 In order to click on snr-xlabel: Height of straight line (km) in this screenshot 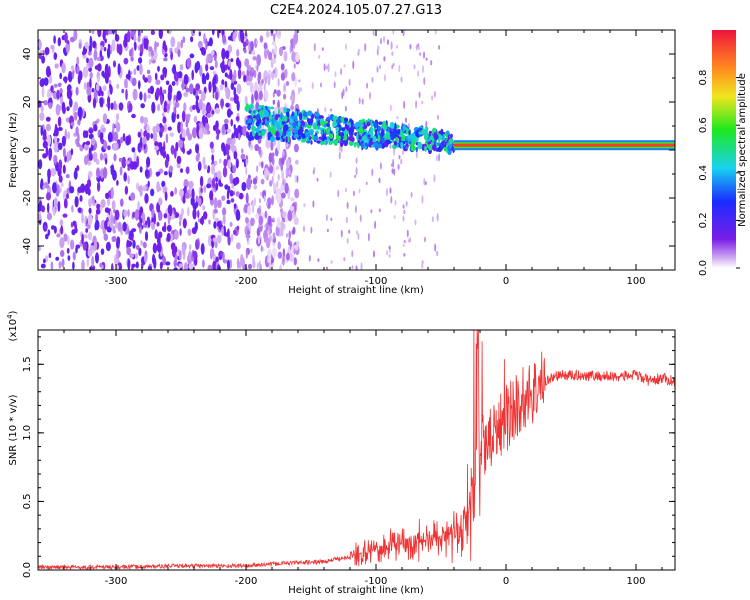, I will do `click(356, 590)`.